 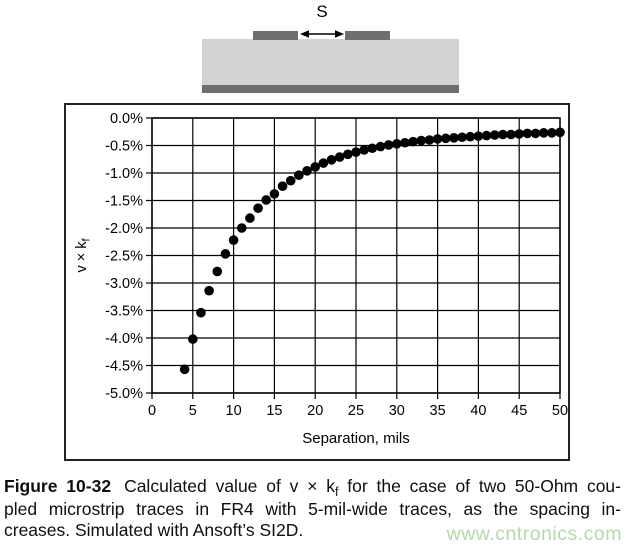 I want to click on x-tick-label: 45, so click(x=519, y=411).